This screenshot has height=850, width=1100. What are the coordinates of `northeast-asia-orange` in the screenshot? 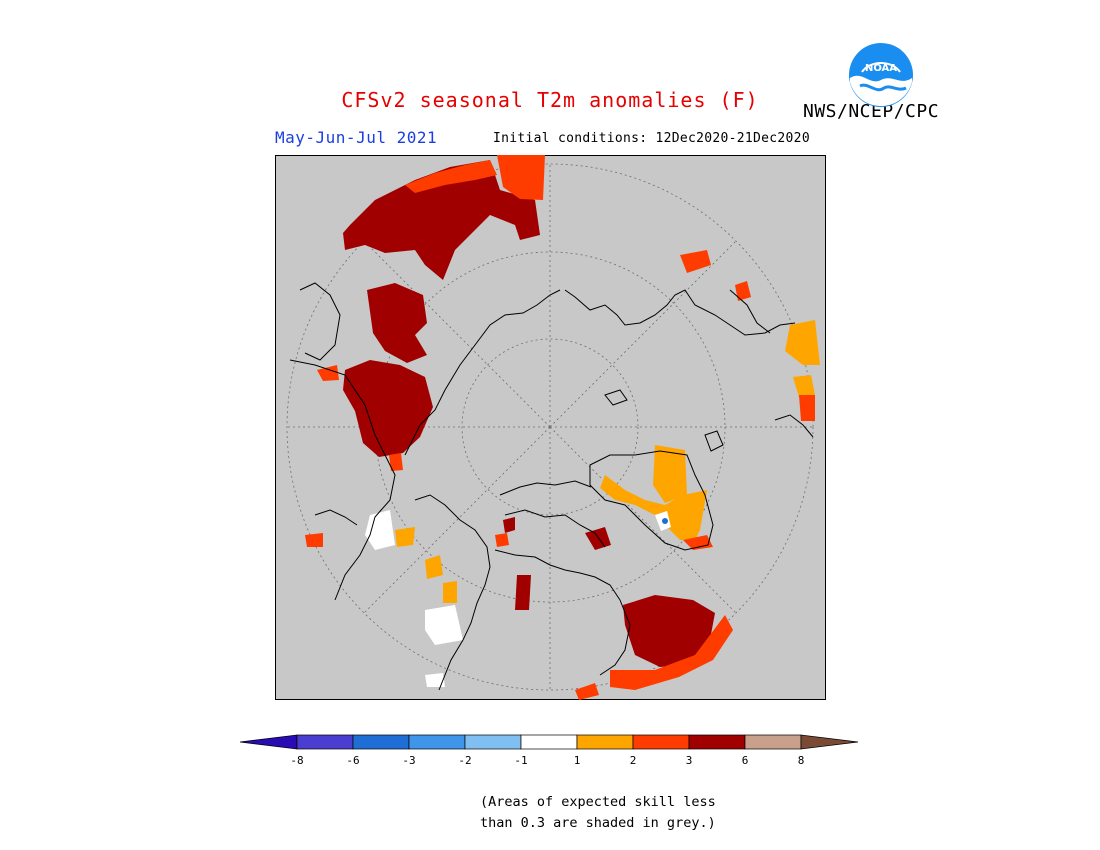 It's located at (802, 342).